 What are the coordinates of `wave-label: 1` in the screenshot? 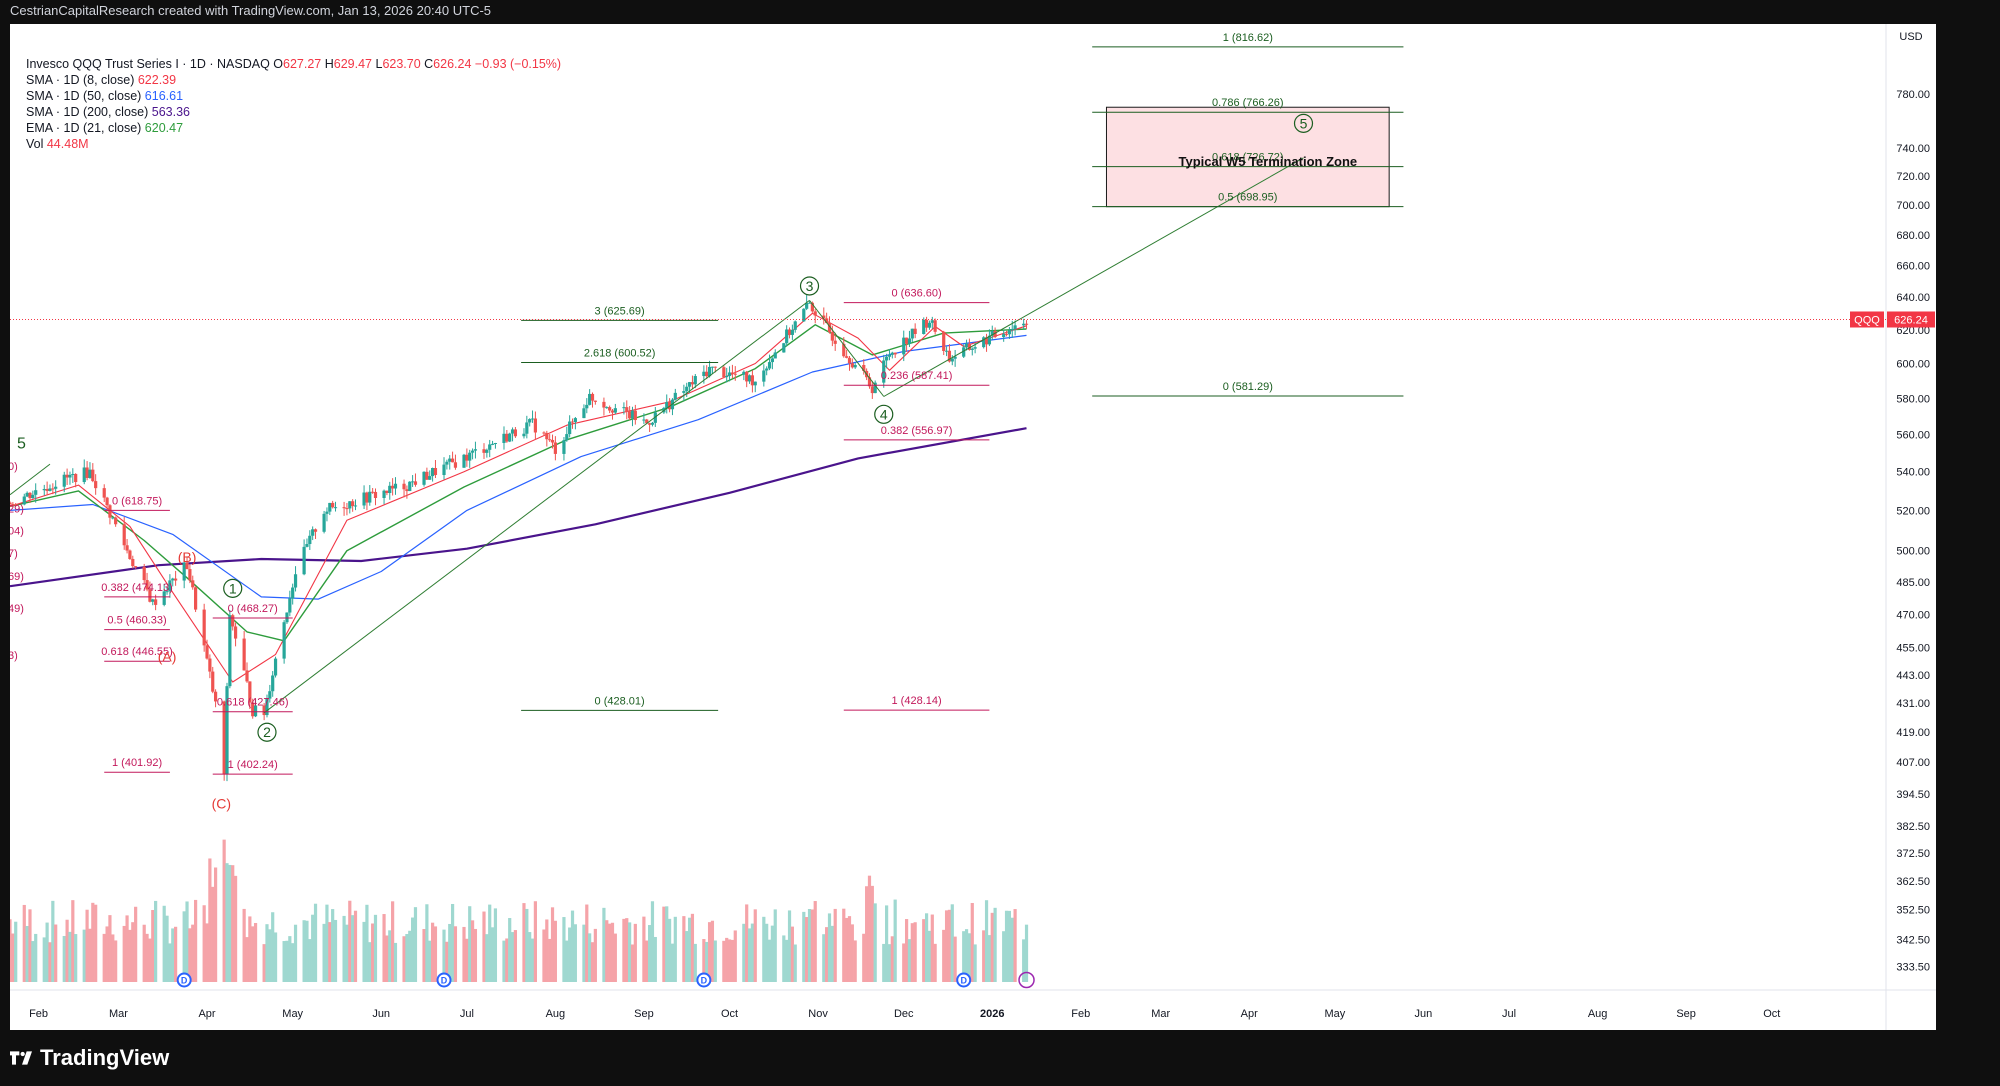 It's located at (233, 588).